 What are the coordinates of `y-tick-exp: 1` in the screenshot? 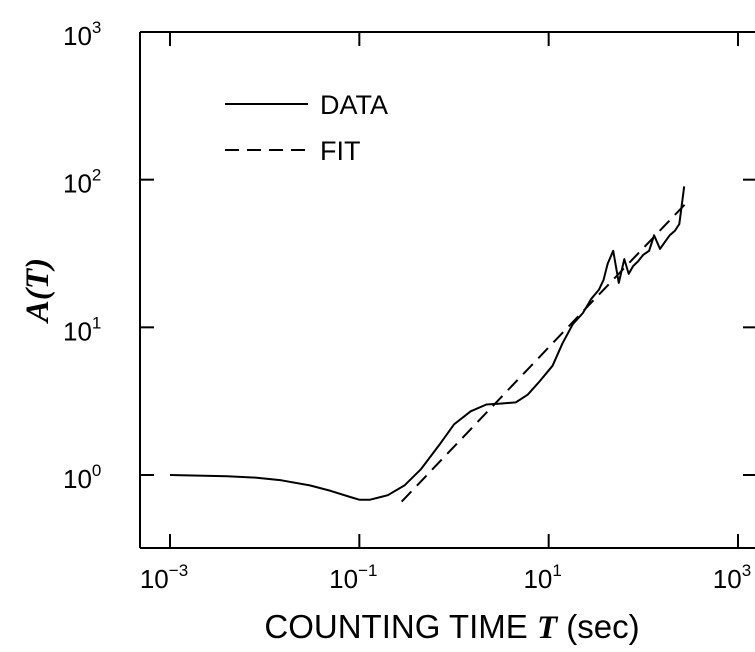 It's located at (96, 322).